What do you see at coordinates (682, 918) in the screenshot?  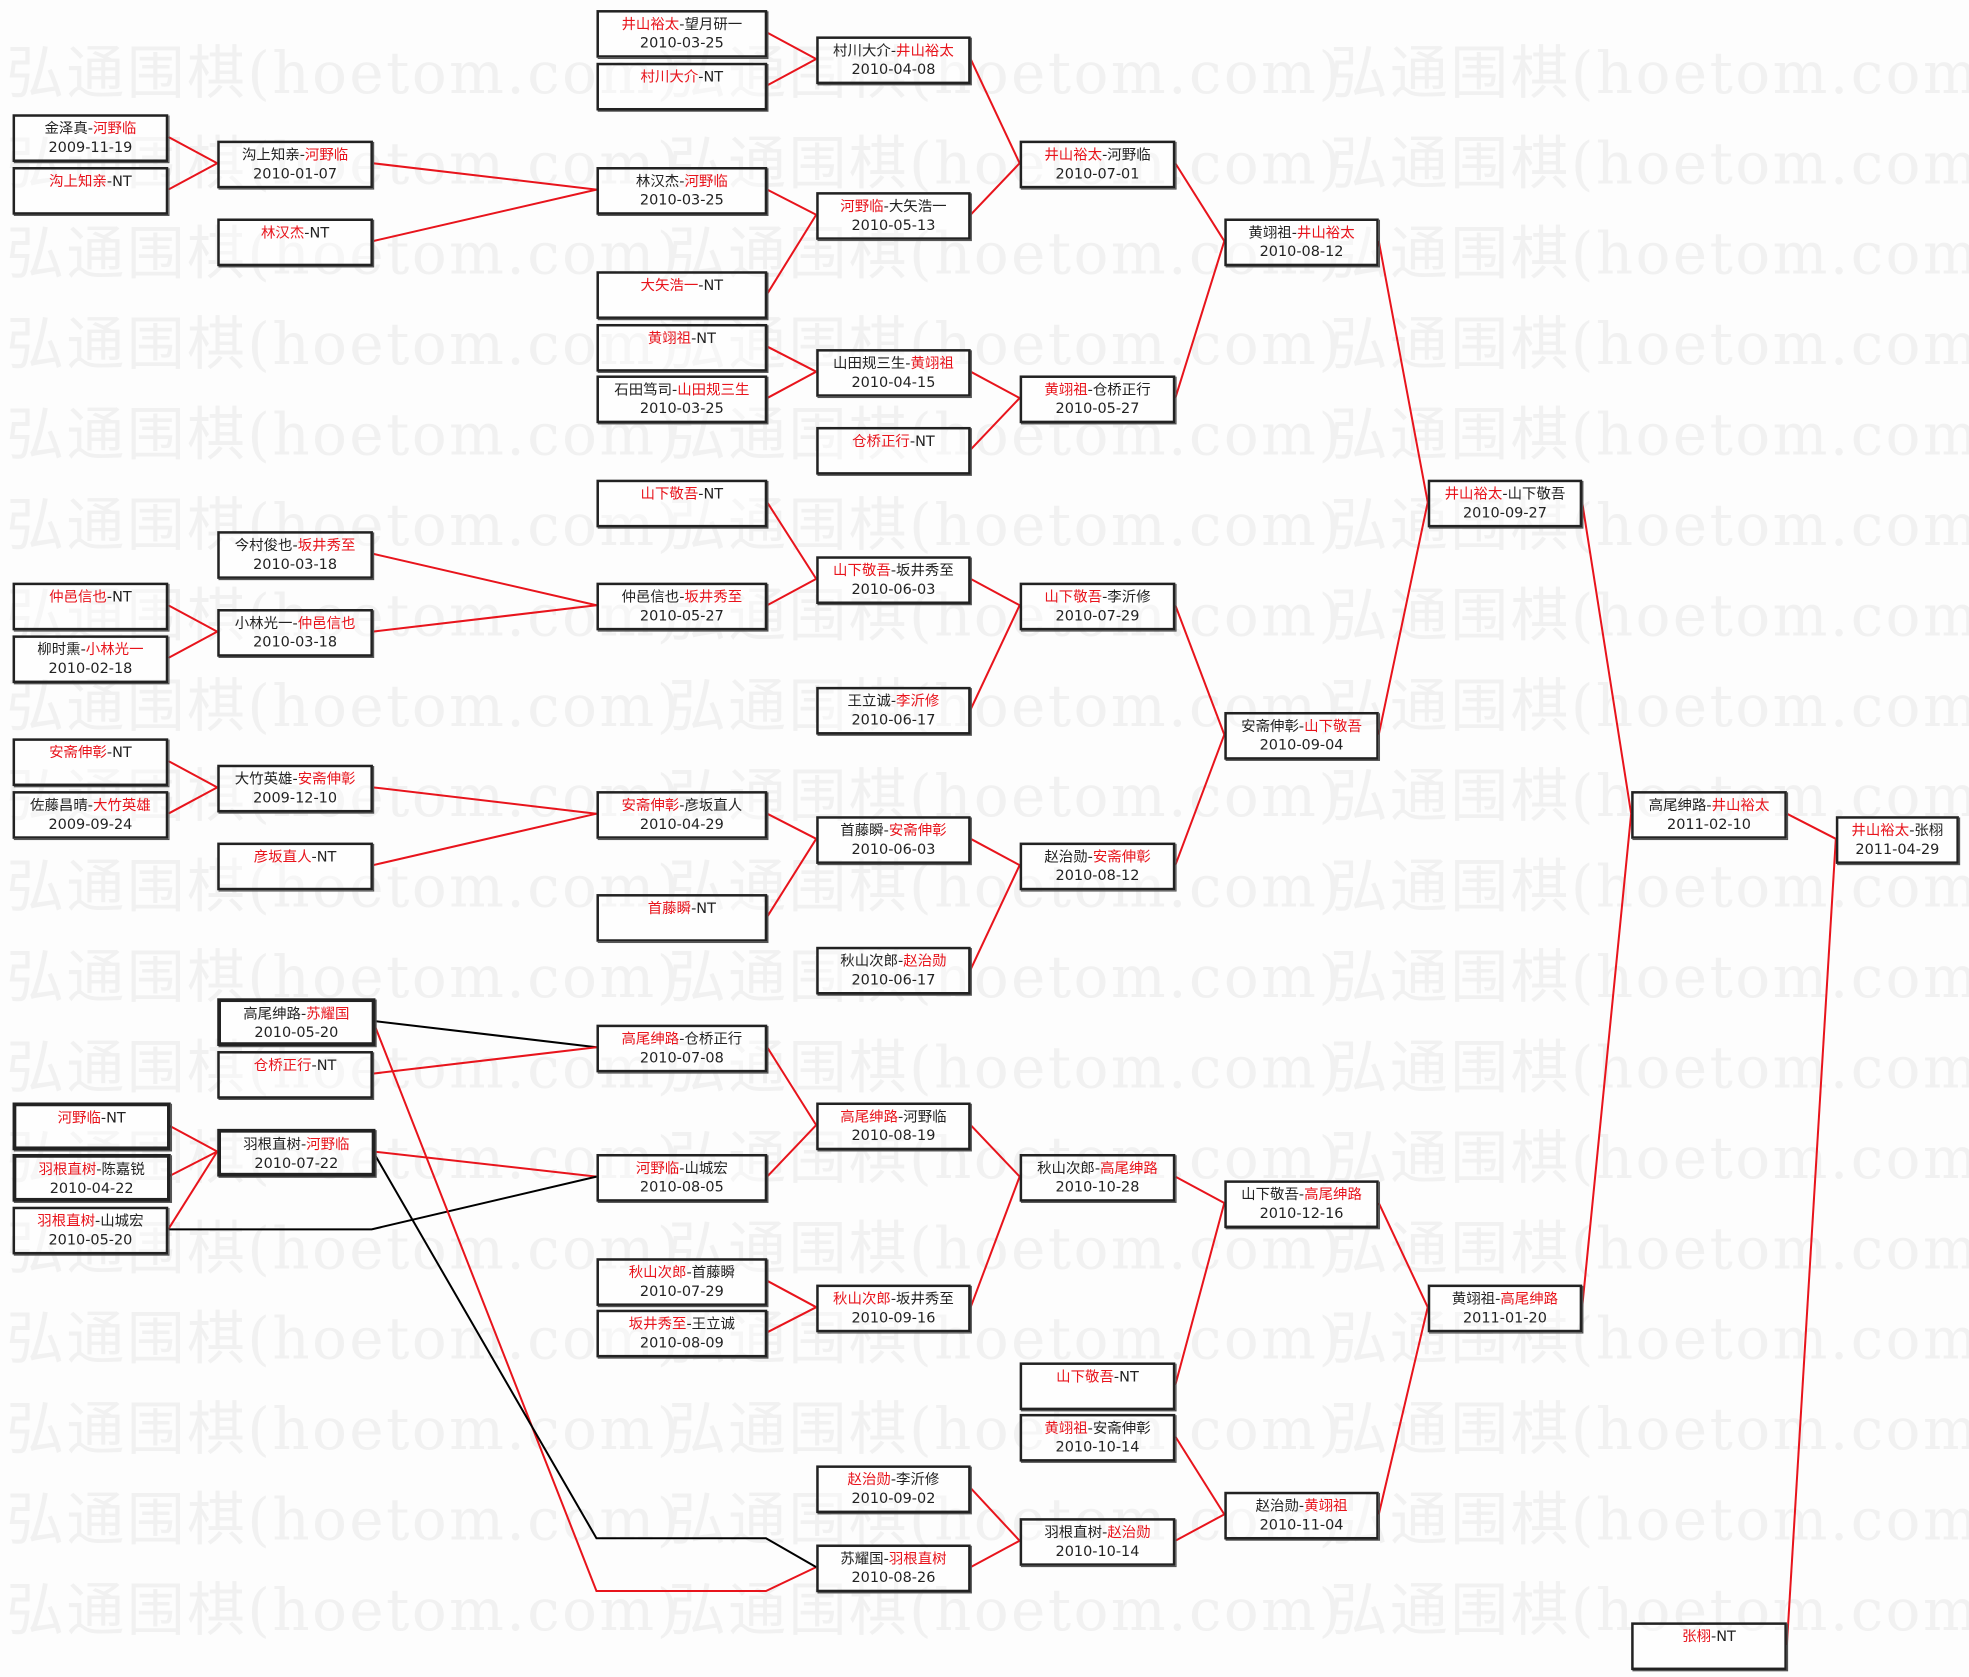 I see `match-box: 首藤瞬-NT` at bounding box center [682, 918].